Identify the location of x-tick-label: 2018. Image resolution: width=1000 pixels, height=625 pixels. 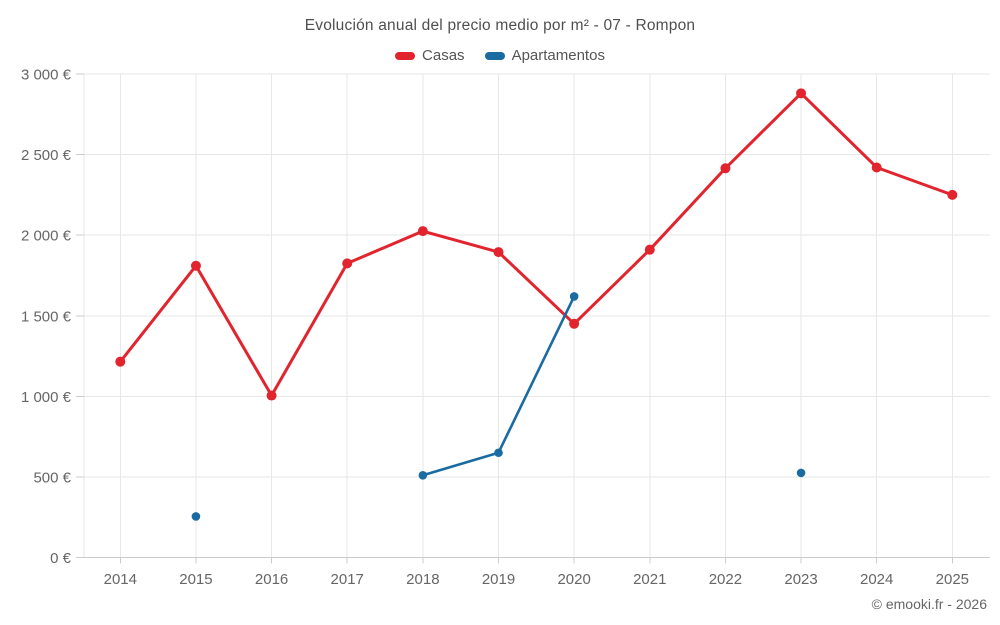
(422, 579).